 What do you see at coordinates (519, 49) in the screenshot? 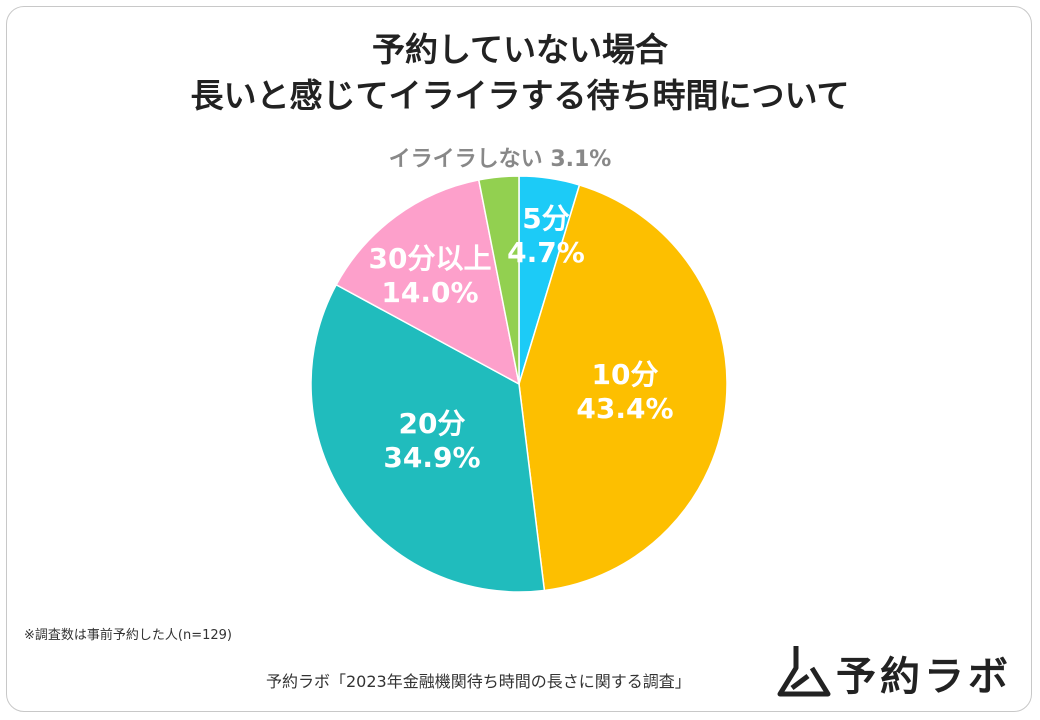
I see `chart-title-line1: 予約していない場合` at bounding box center [519, 49].